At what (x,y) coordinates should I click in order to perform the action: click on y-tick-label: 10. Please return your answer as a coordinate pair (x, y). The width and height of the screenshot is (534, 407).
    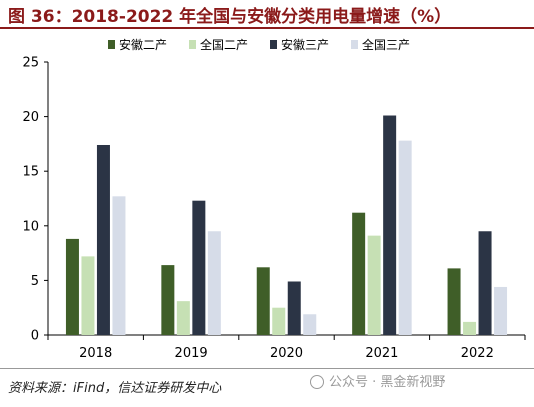
    Looking at the image, I should click on (30, 226).